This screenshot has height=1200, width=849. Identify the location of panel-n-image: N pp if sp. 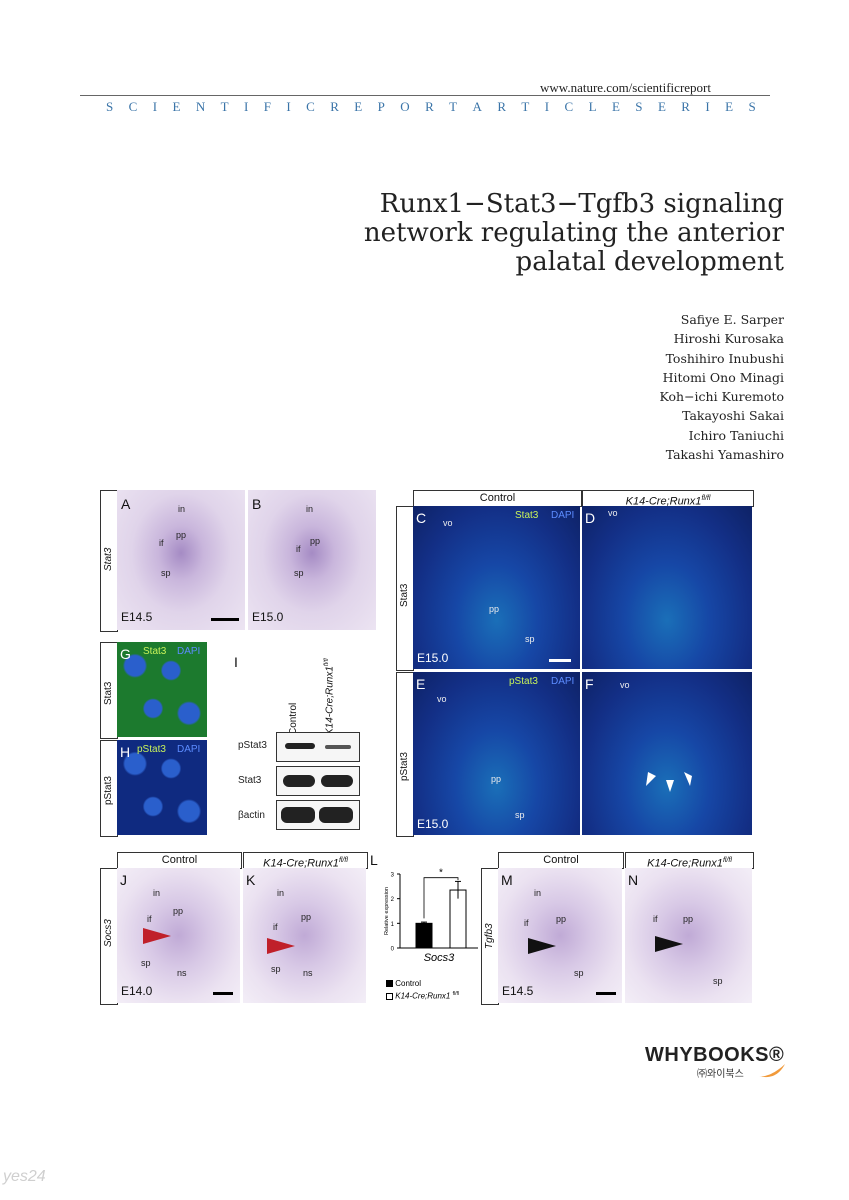
(688, 935).